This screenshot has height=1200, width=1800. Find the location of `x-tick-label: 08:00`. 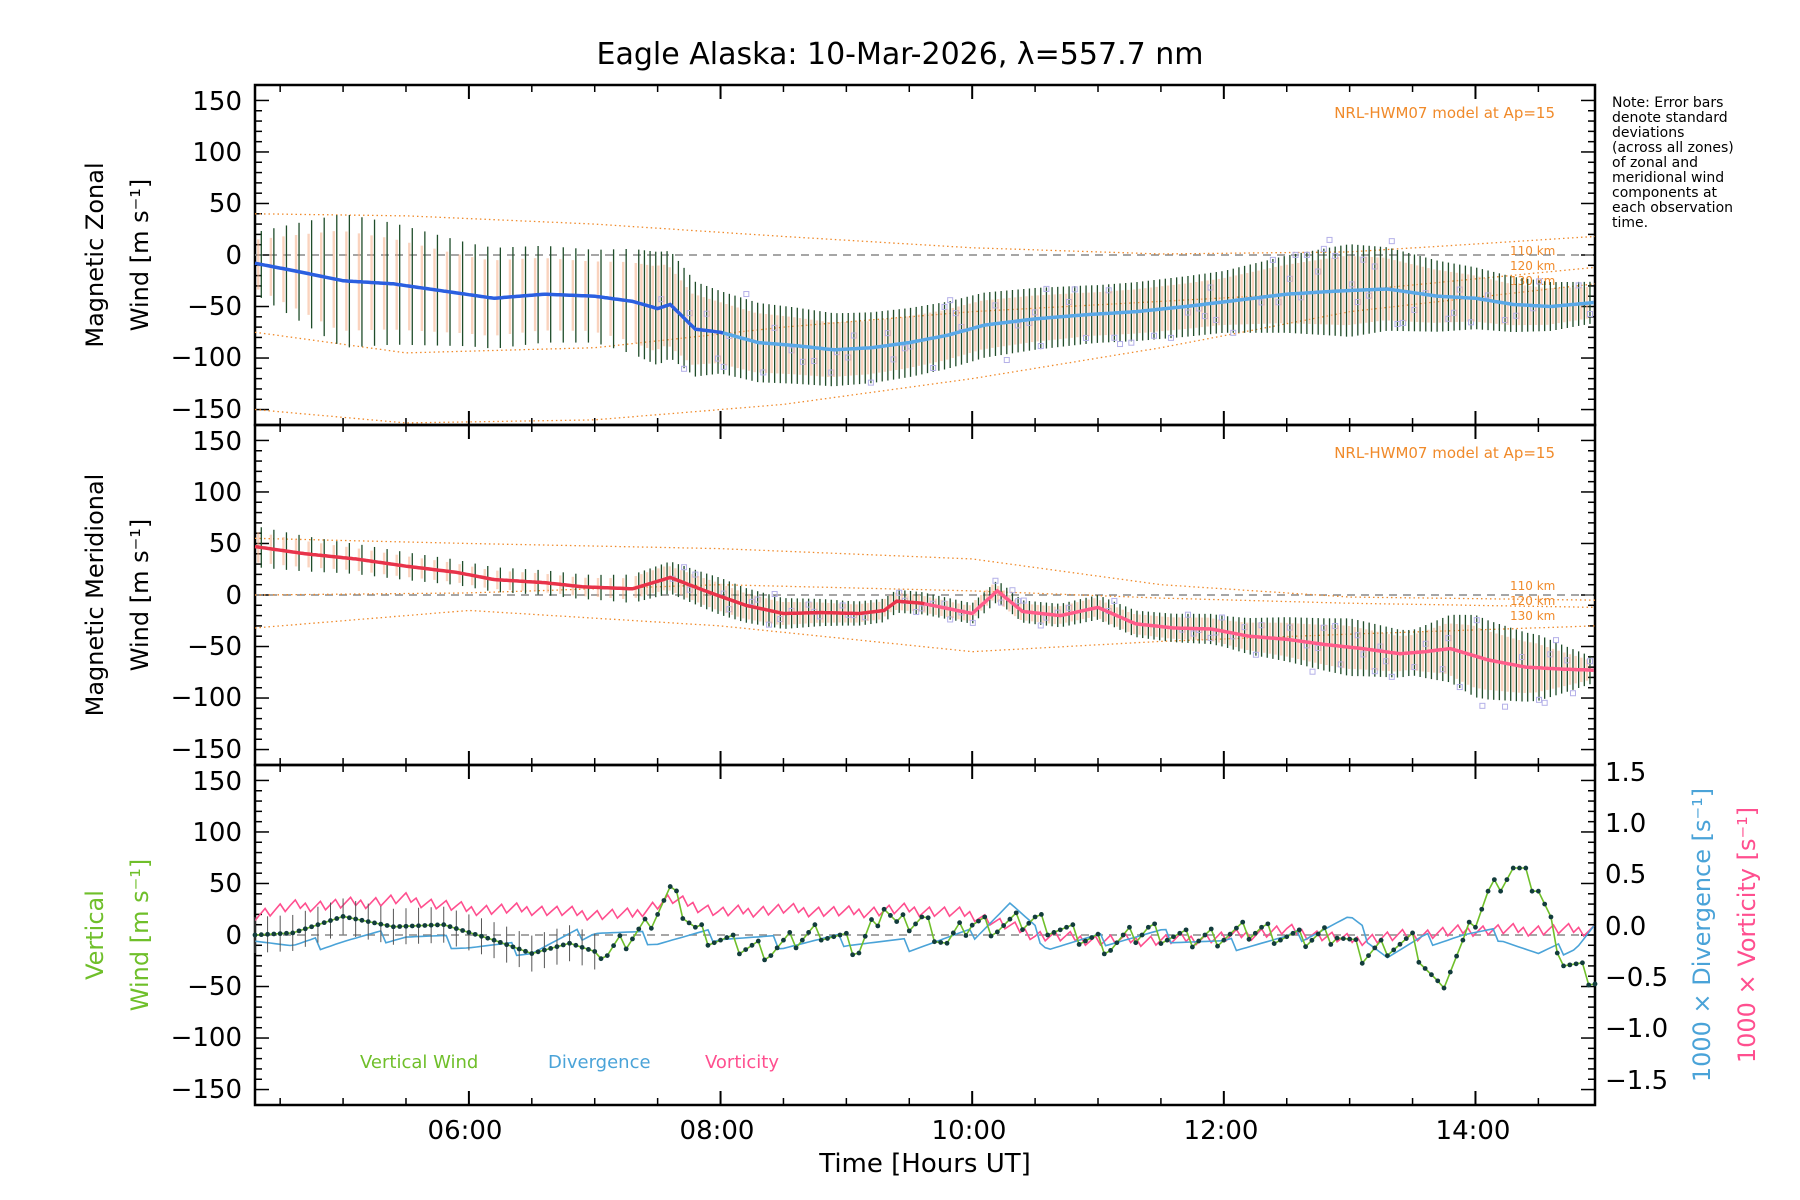

x-tick-label: 08:00 is located at coordinates (717, 1131).